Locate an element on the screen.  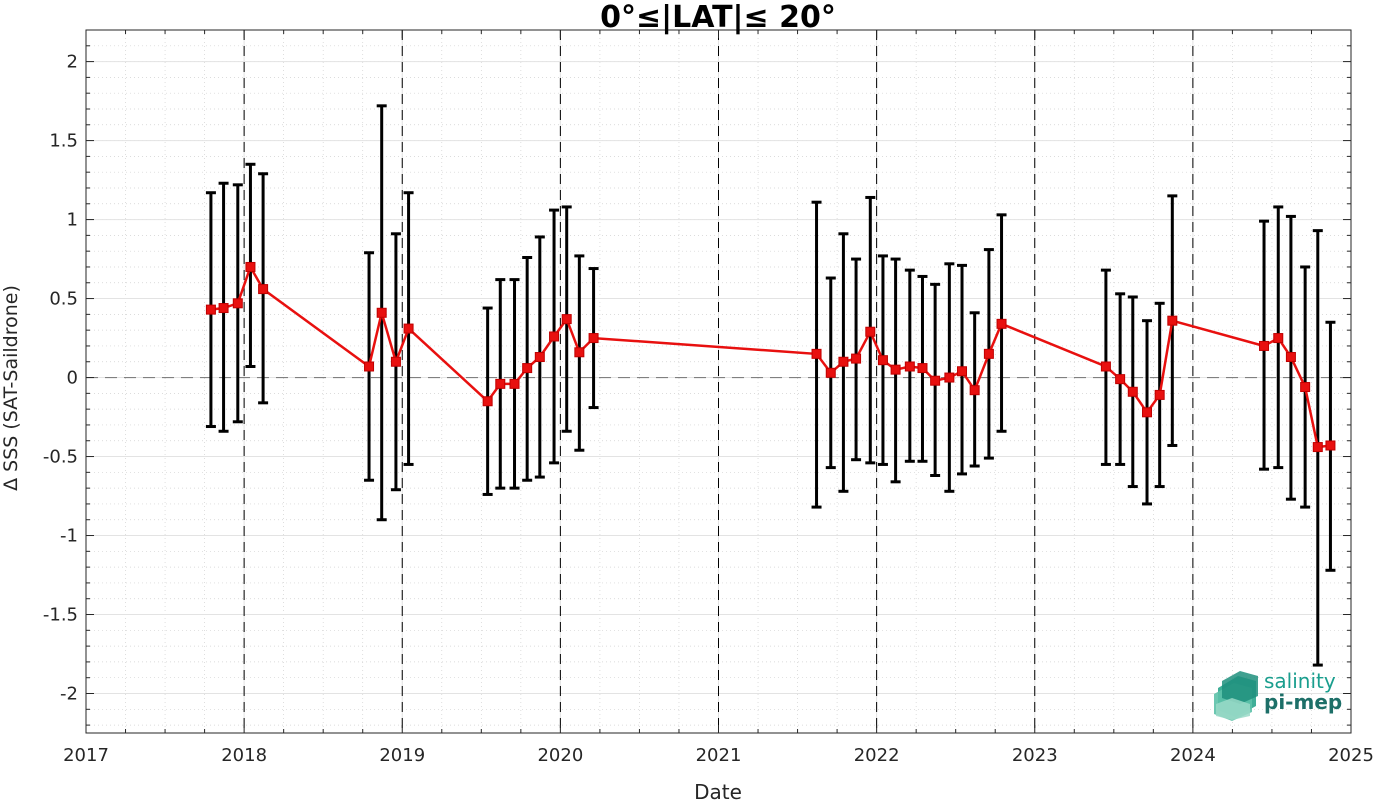
y-tick-label: -1.5 is located at coordinates (60, 615).